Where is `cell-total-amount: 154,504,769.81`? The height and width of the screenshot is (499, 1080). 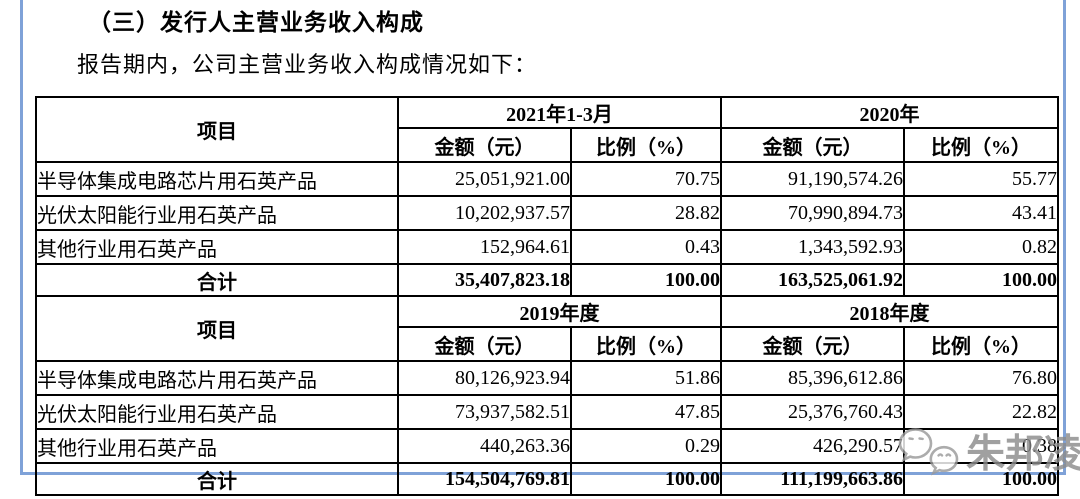
cell-total-amount: 154,504,769.81 is located at coordinates (484, 479).